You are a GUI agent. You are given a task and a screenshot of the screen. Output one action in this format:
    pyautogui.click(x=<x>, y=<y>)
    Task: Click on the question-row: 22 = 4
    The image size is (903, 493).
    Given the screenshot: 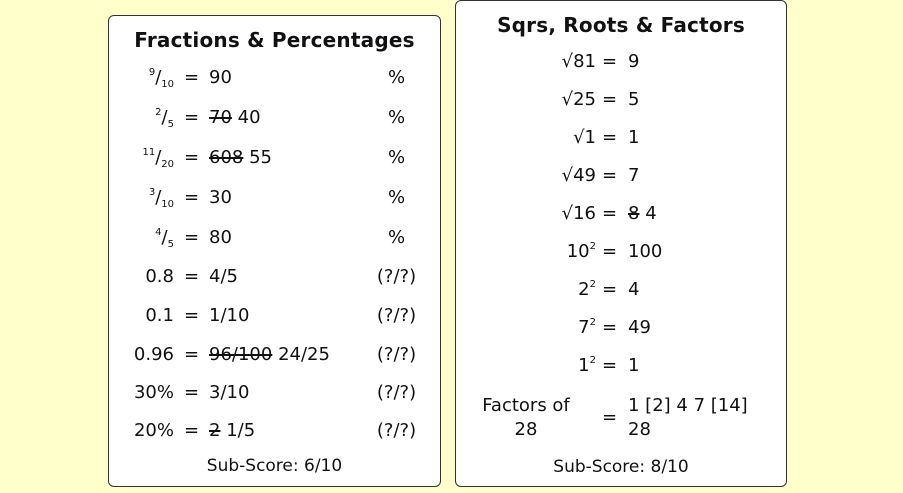 What is the action you would take?
    pyautogui.click(x=621, y=290)
    